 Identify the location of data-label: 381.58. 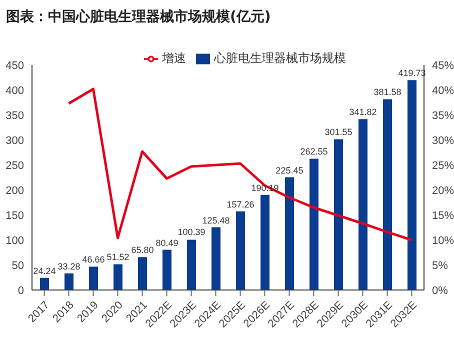
(388, 92).